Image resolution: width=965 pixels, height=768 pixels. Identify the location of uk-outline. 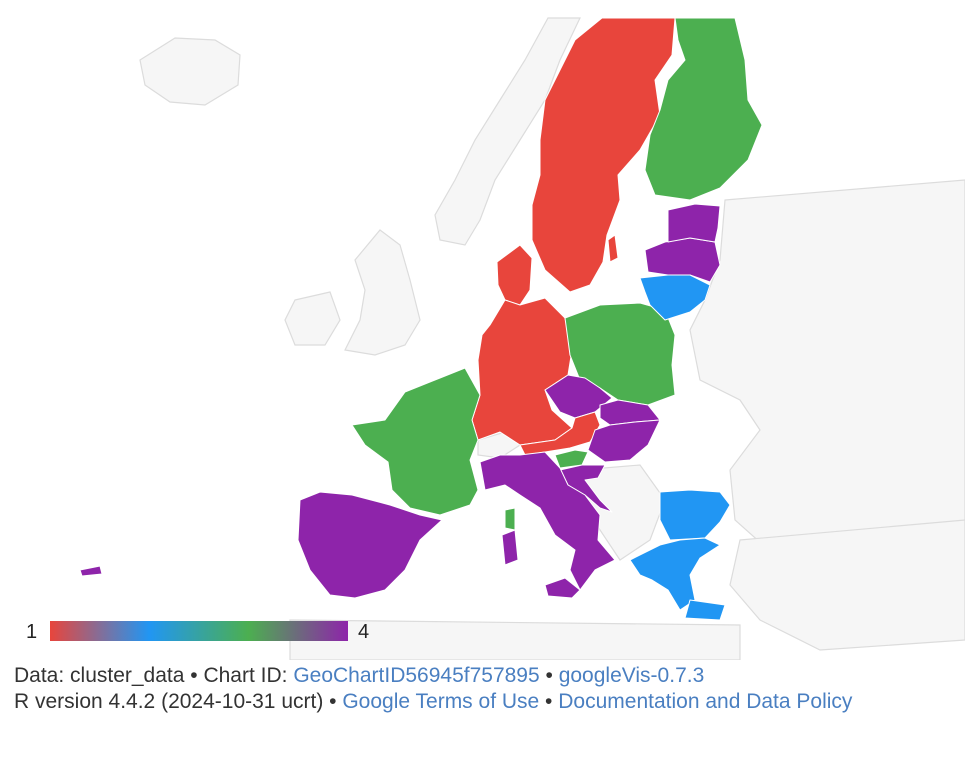
(382, 292).